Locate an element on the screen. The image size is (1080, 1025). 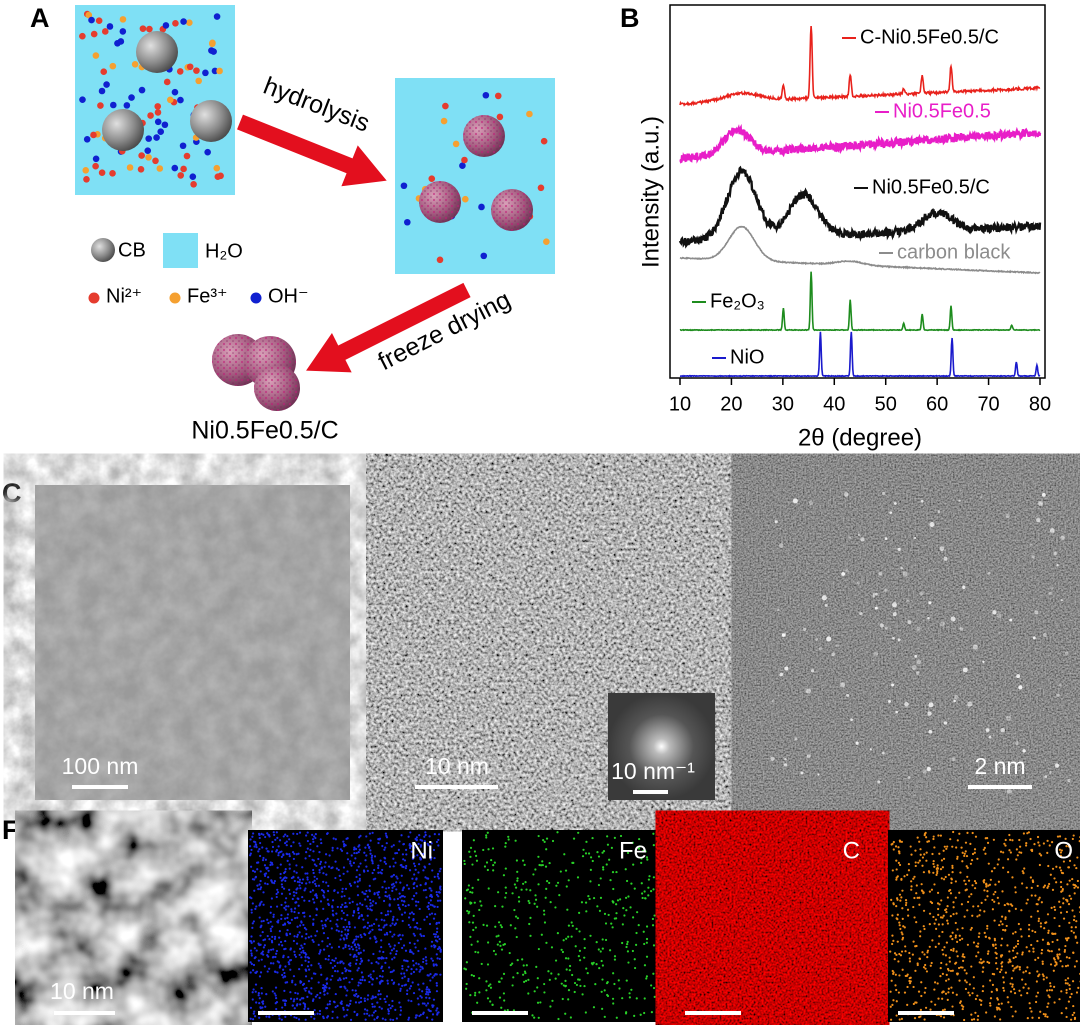
carbon-sphere is located at coordinates (123, 130).